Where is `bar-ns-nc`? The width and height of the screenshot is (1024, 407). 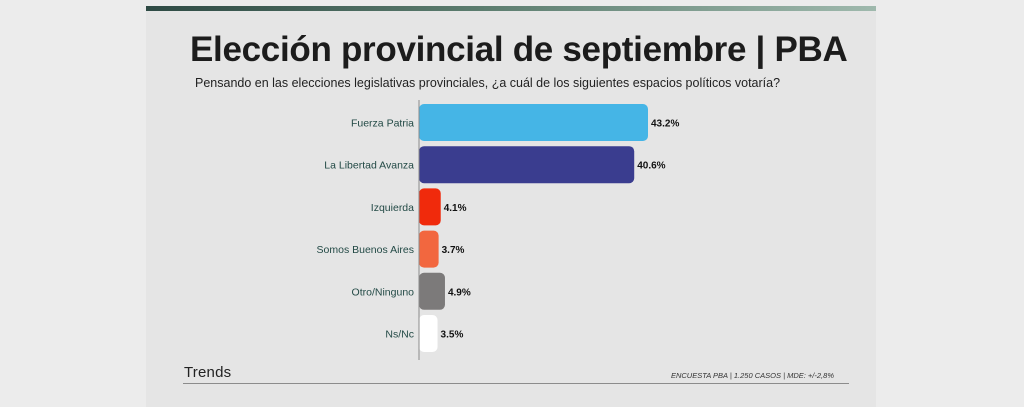
bar-ns-nc is located at coordinates (428, 333).